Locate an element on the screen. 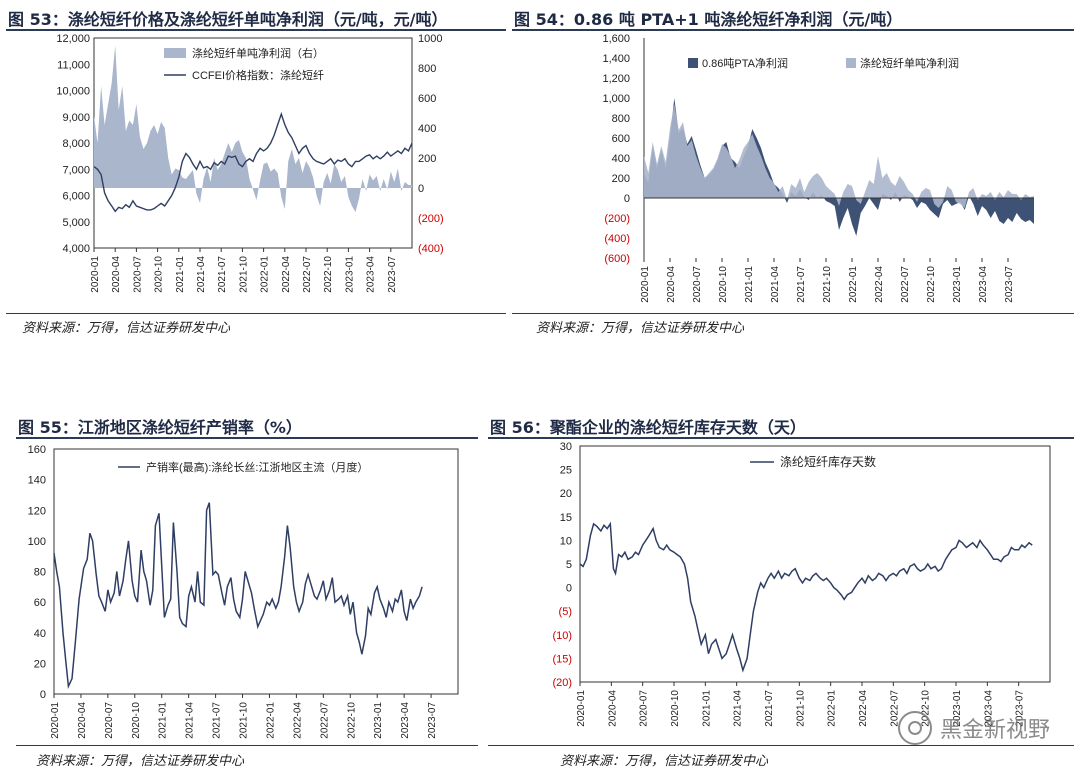 Image resolution: width=1080 pixels, height=777 pixels. fiber-profit-area is located at coordinates (839, 156).